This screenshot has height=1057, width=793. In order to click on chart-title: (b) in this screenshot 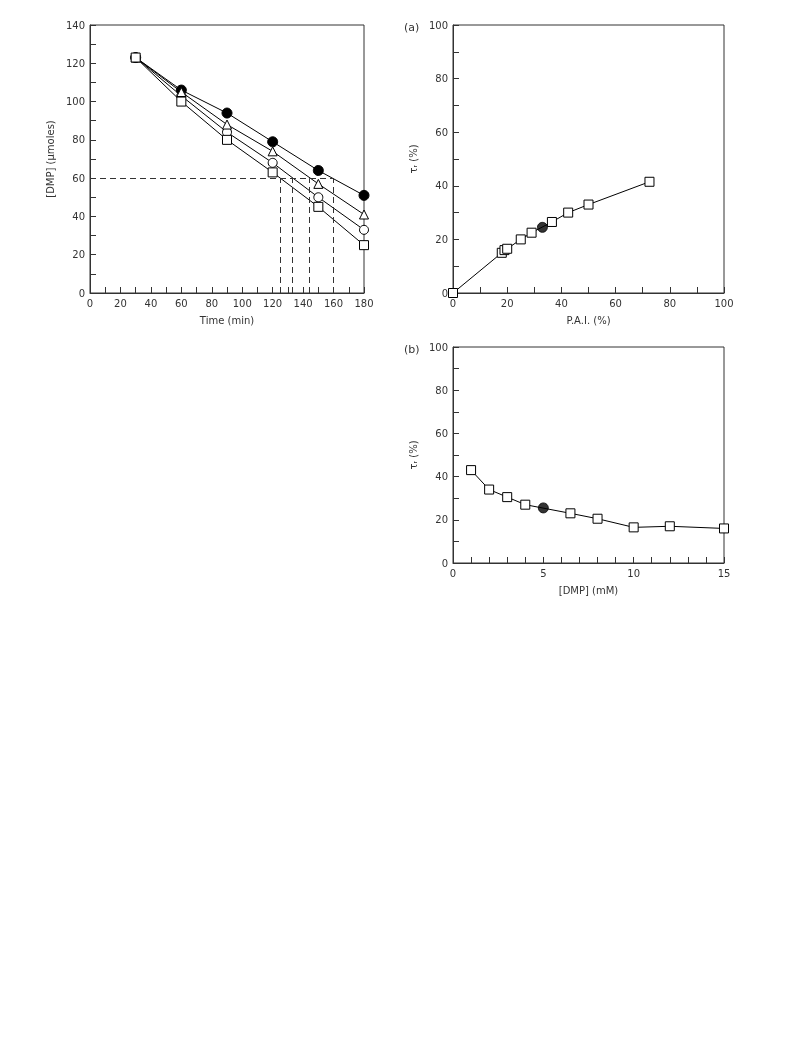, I will do `click(412, 349)`.